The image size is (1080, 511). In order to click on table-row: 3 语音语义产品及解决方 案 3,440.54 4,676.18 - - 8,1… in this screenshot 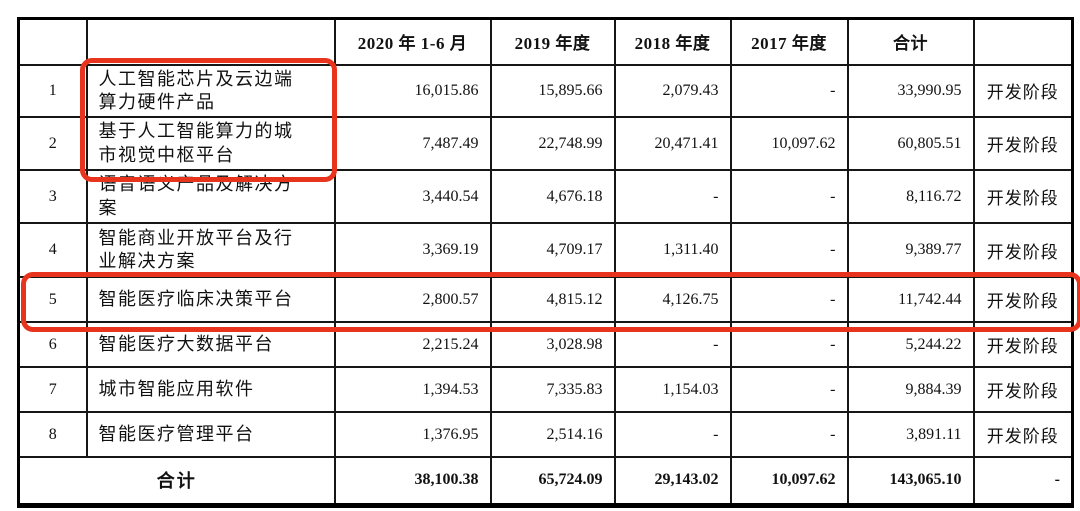, I will do `click(545, 197)`.